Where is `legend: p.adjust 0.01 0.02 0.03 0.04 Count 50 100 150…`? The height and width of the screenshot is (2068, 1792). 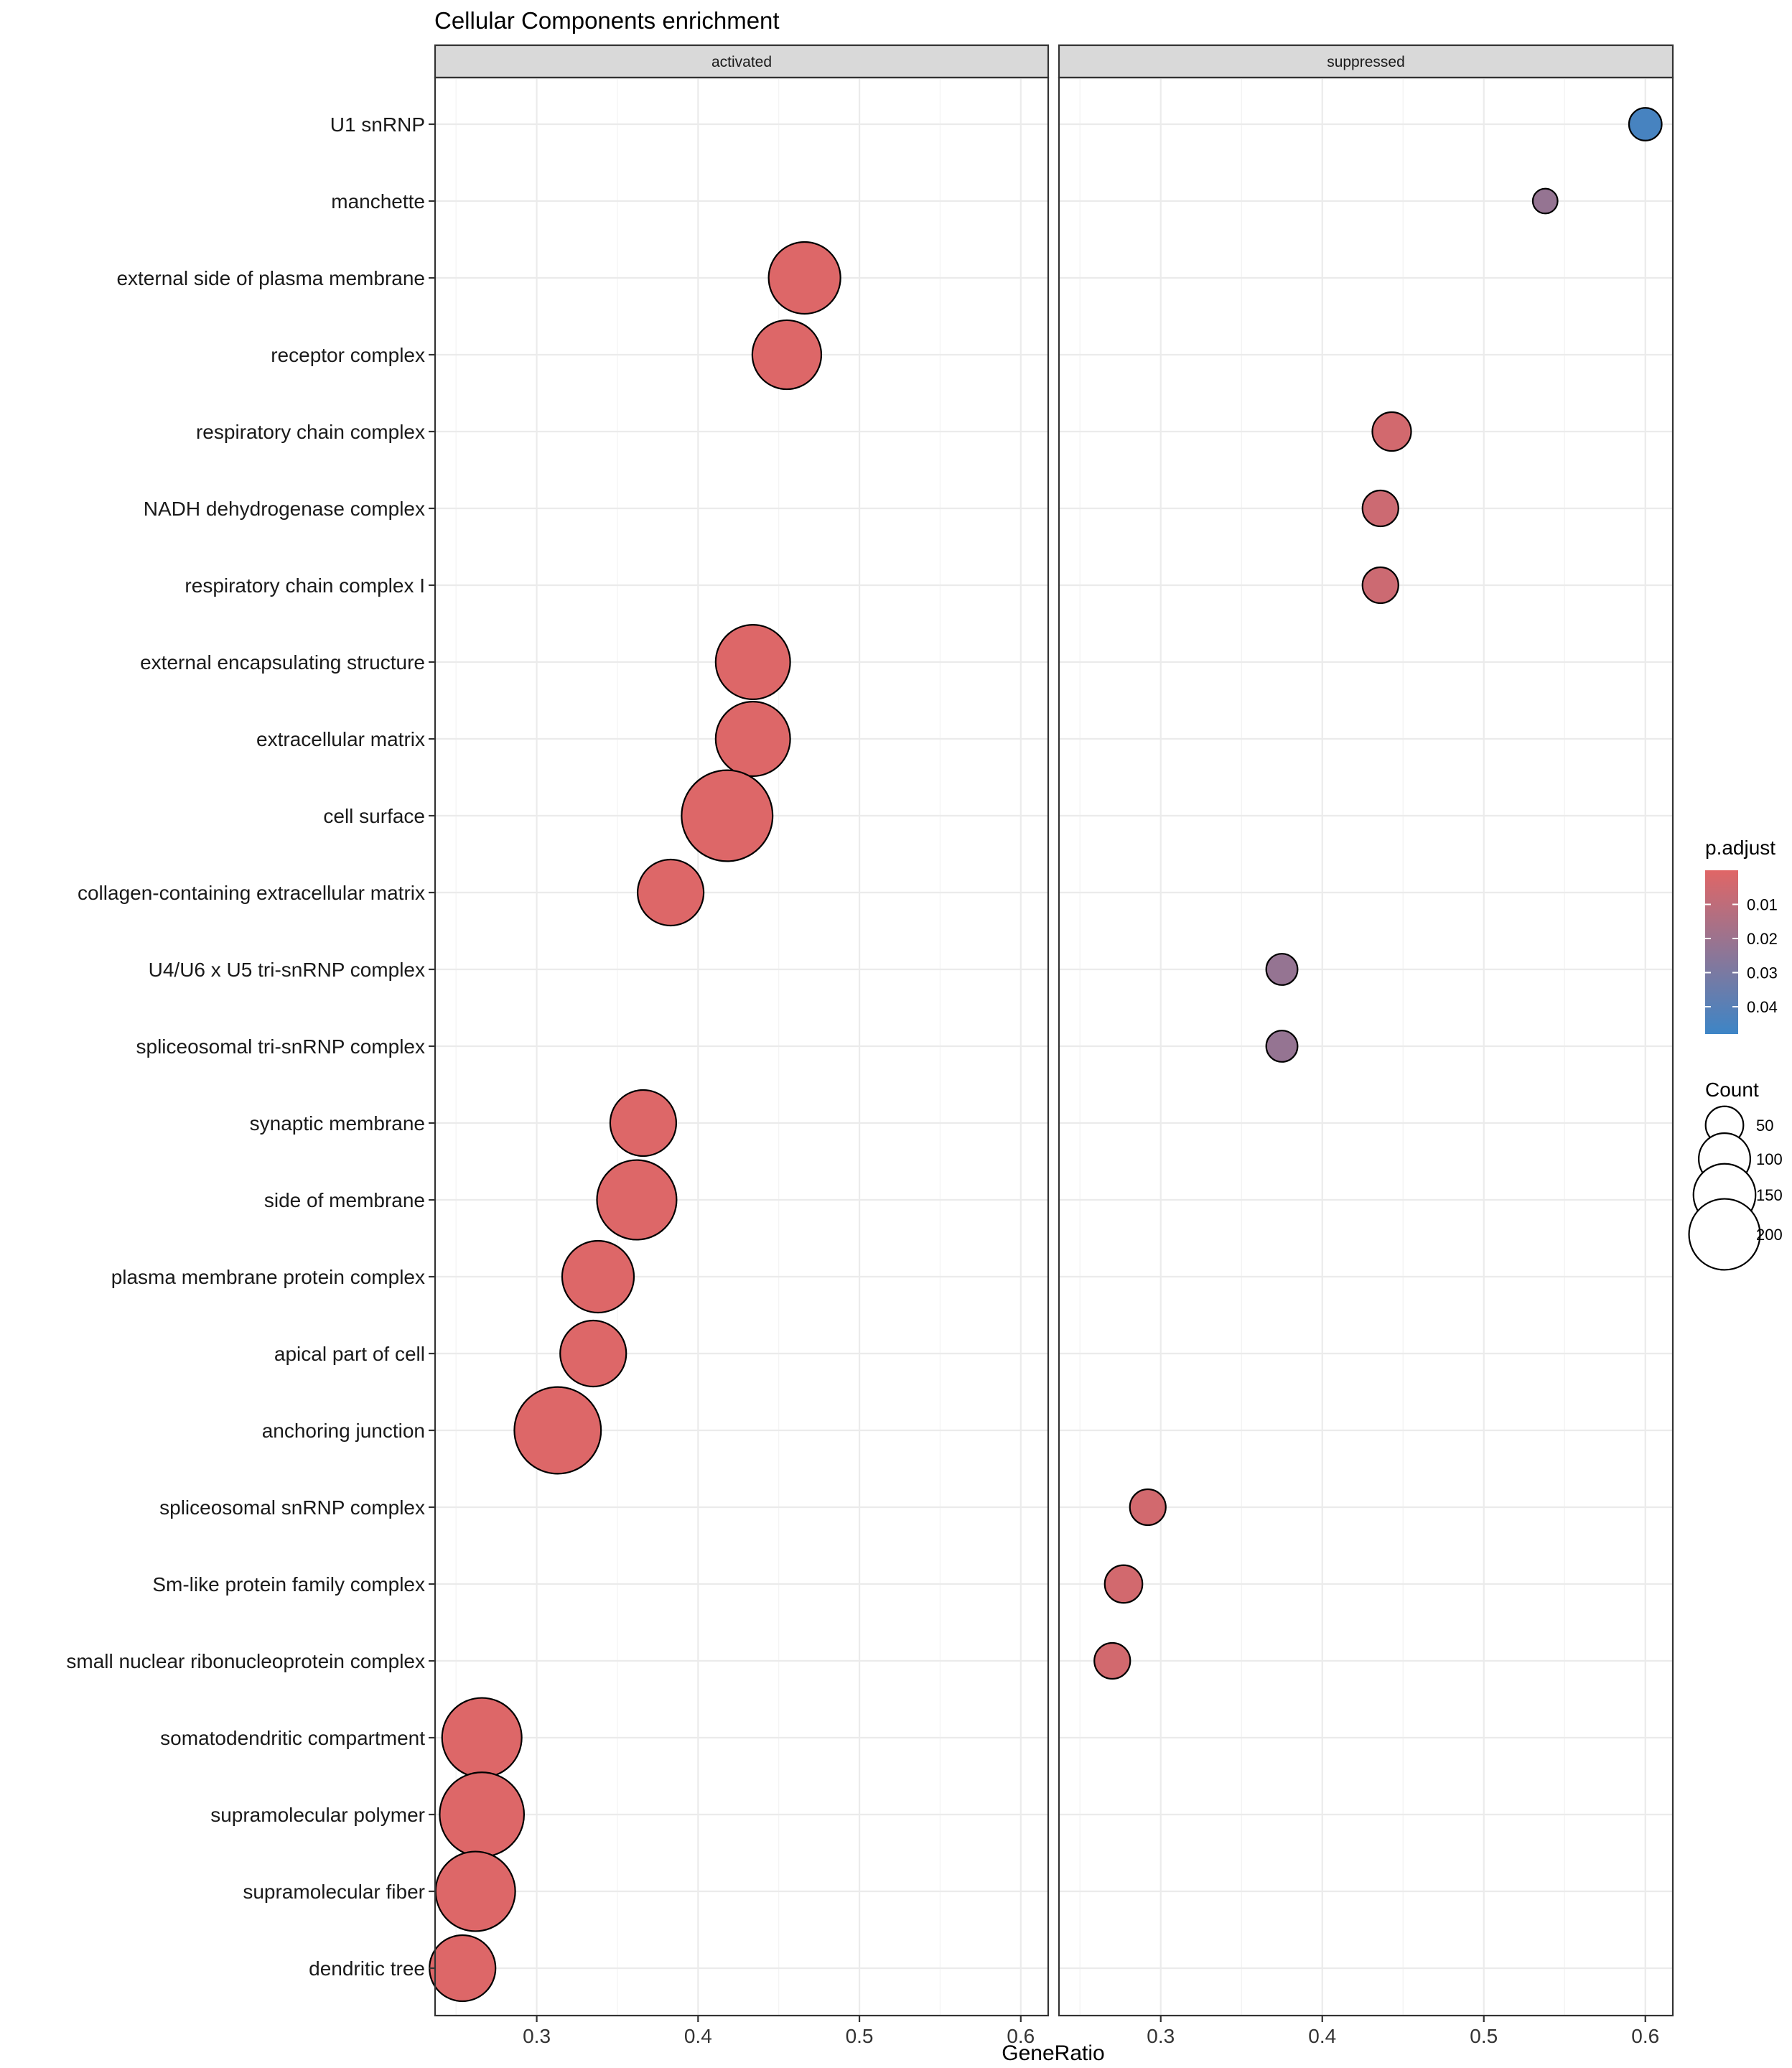
legend: p.adjust 0.01 0.02 0.03 0.04 Count 50 100 150… is located at coordinates (1735, 1054).